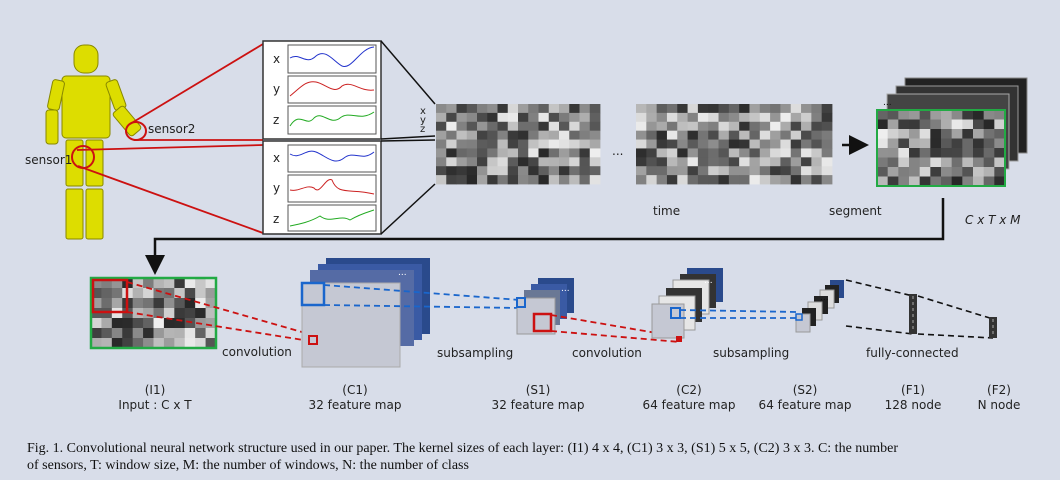  I want to click on figure-thigh-right, so click(94, 163).